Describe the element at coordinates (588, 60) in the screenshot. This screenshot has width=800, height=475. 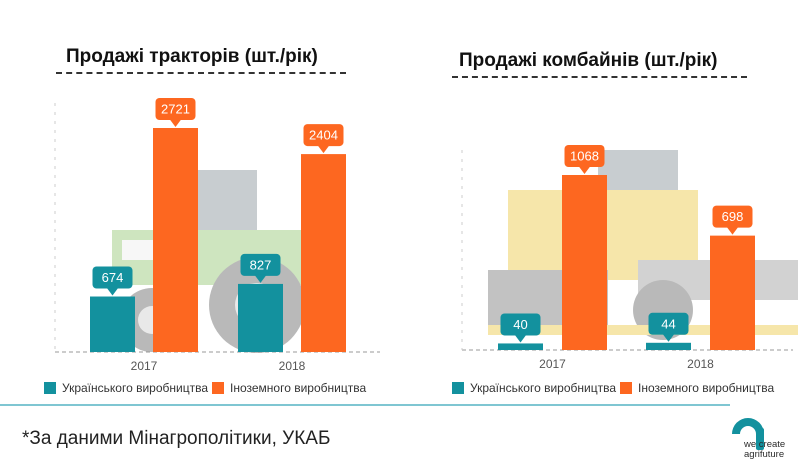
I see `chart-title: Продажі комбайнів (шт./рік)` at that location.